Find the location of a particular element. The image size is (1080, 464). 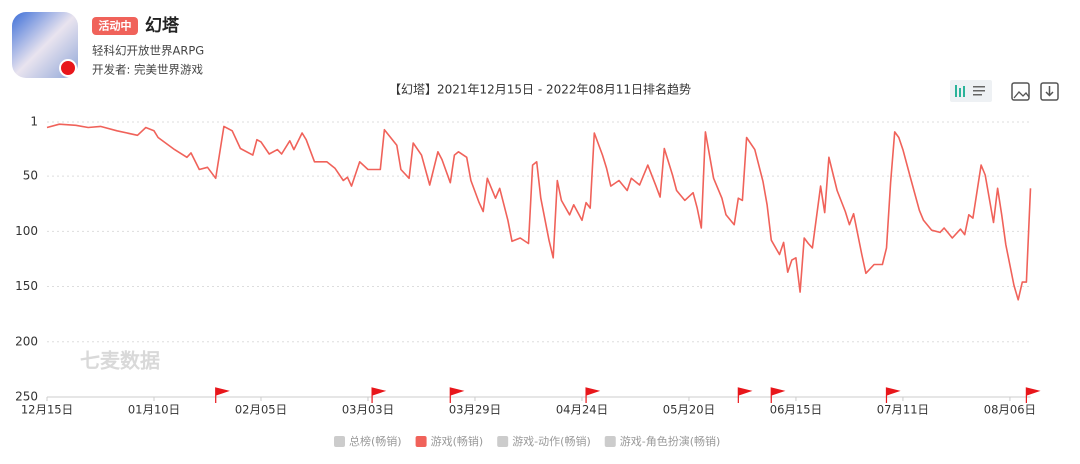

status-badge-text: 活动中 is located at coordinates (115, 26).